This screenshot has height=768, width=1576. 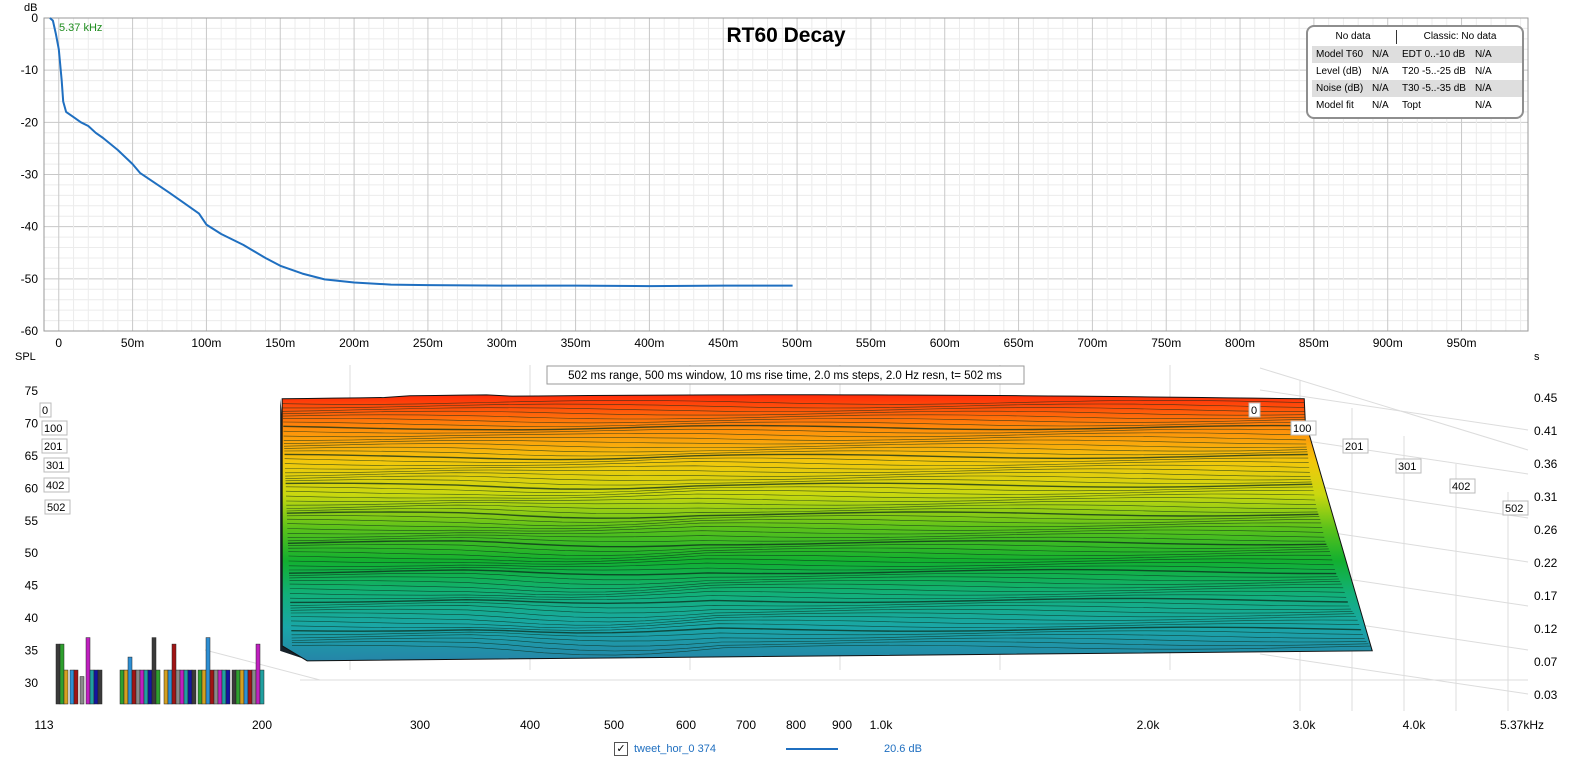 I want to click on x-tick-label: 950m, so click(x=1462, y=343).